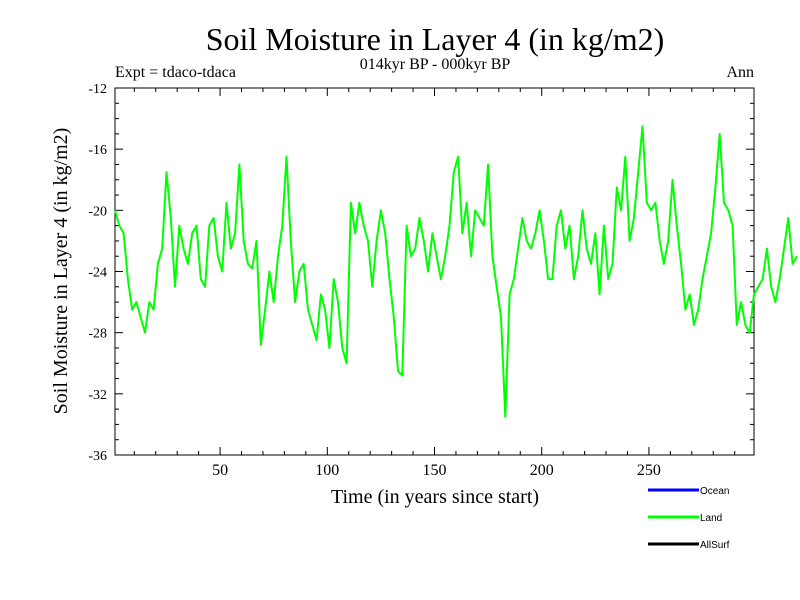  What do you see at coordinates (435, 64) in the screenshot?
I see `chart-subtitle: 014kyr BP - 000kyr BP` at bounding box center [435, 64].